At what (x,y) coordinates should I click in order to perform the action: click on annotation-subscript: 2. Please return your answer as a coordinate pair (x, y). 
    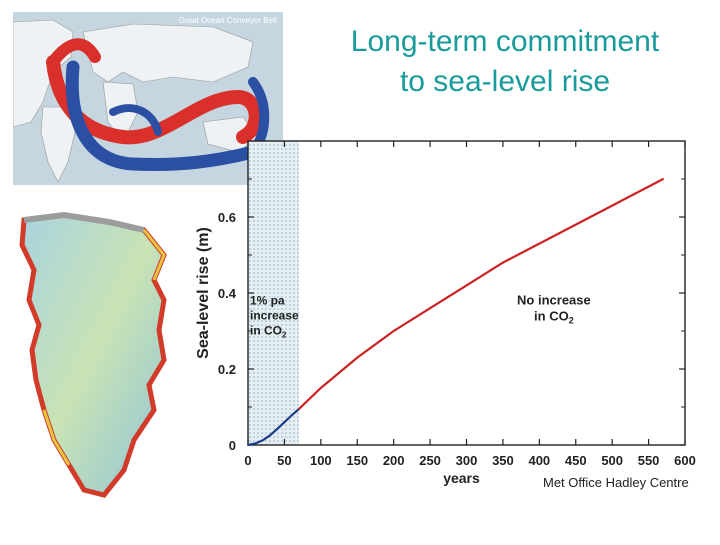
    Looking at the image, I should click on (571, 320).